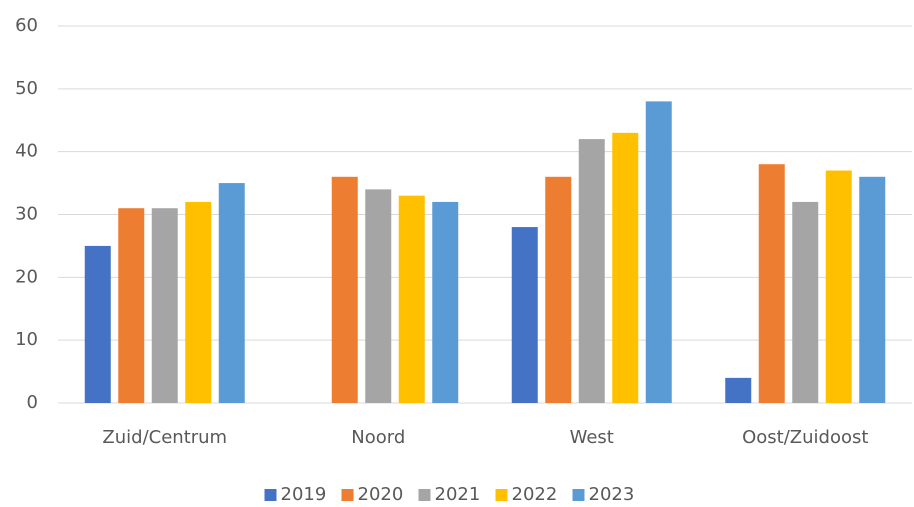 This screenshot has height=507, width=914. What do you see at coordinates (805, 437) in the screenshot?
I see `x-tick-label: Oost/Zuidoost` at bounding box center [805, 437].